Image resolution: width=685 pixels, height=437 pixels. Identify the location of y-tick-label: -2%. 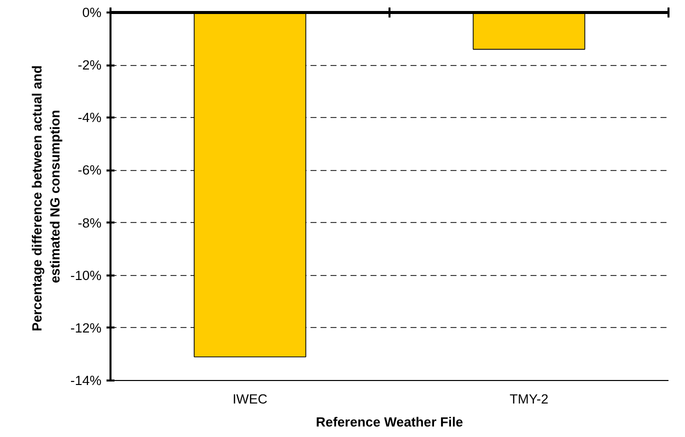
(90, 65).